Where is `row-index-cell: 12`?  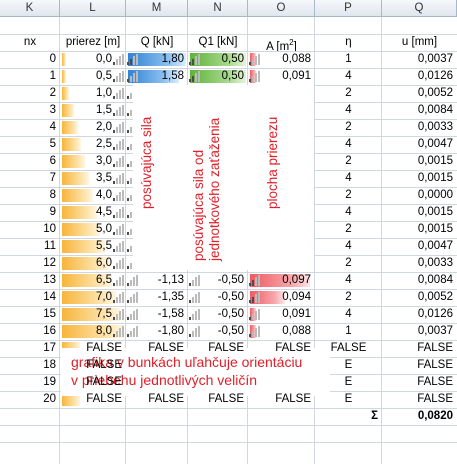
row-index-cell: 12 is located at coordinates (30, 263).